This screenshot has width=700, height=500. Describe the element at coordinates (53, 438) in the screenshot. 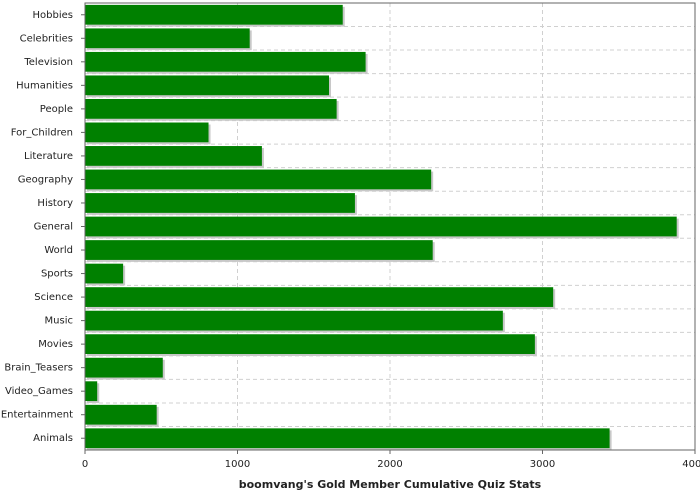

I see `y-tick-label: Animals` at that location.